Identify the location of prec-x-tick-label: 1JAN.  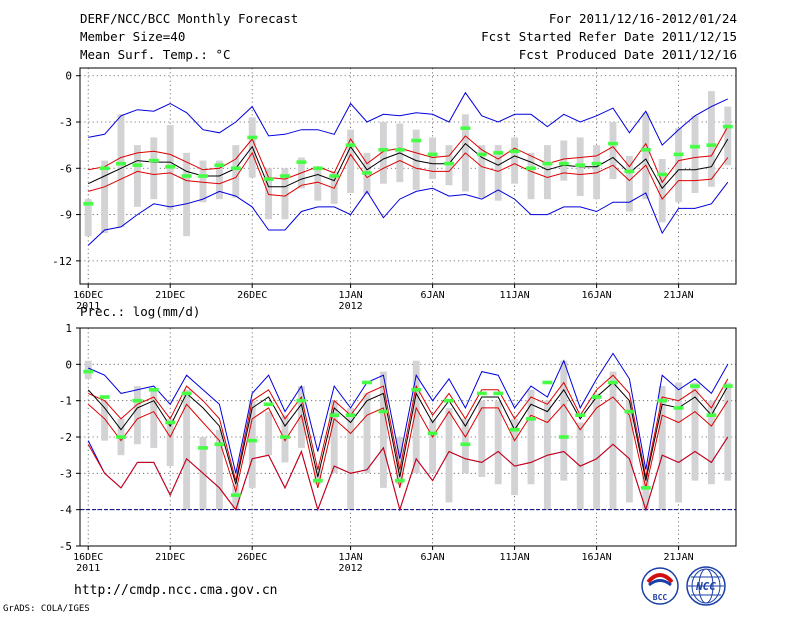
(351, 557).